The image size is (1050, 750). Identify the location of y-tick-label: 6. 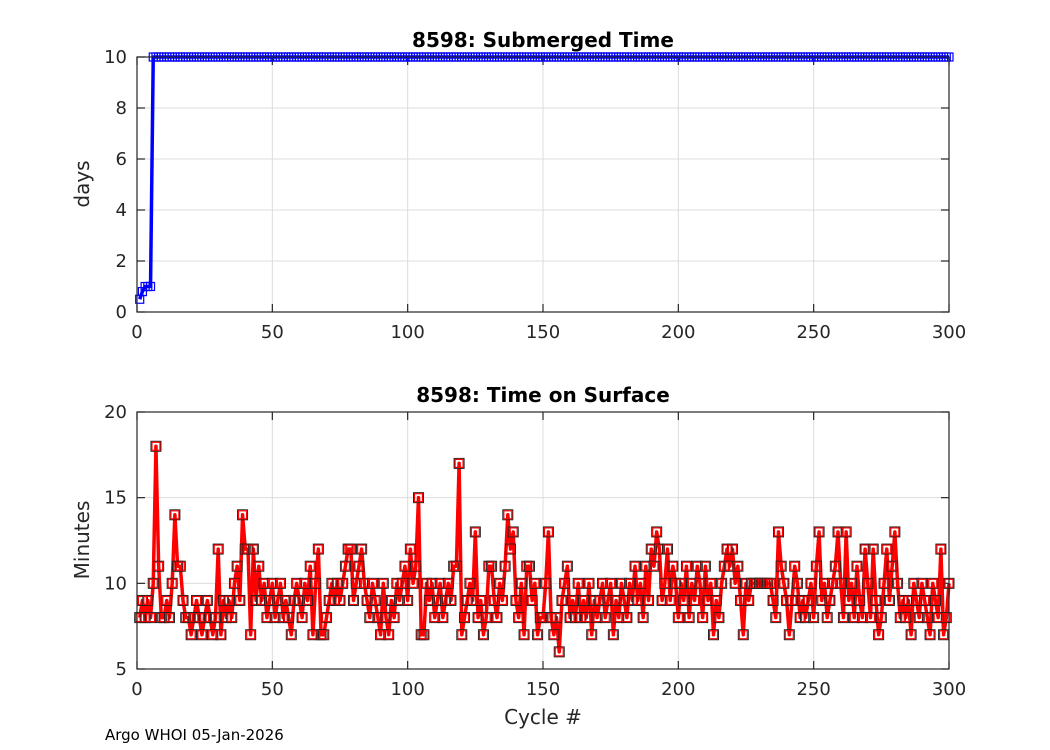
(121, 159).